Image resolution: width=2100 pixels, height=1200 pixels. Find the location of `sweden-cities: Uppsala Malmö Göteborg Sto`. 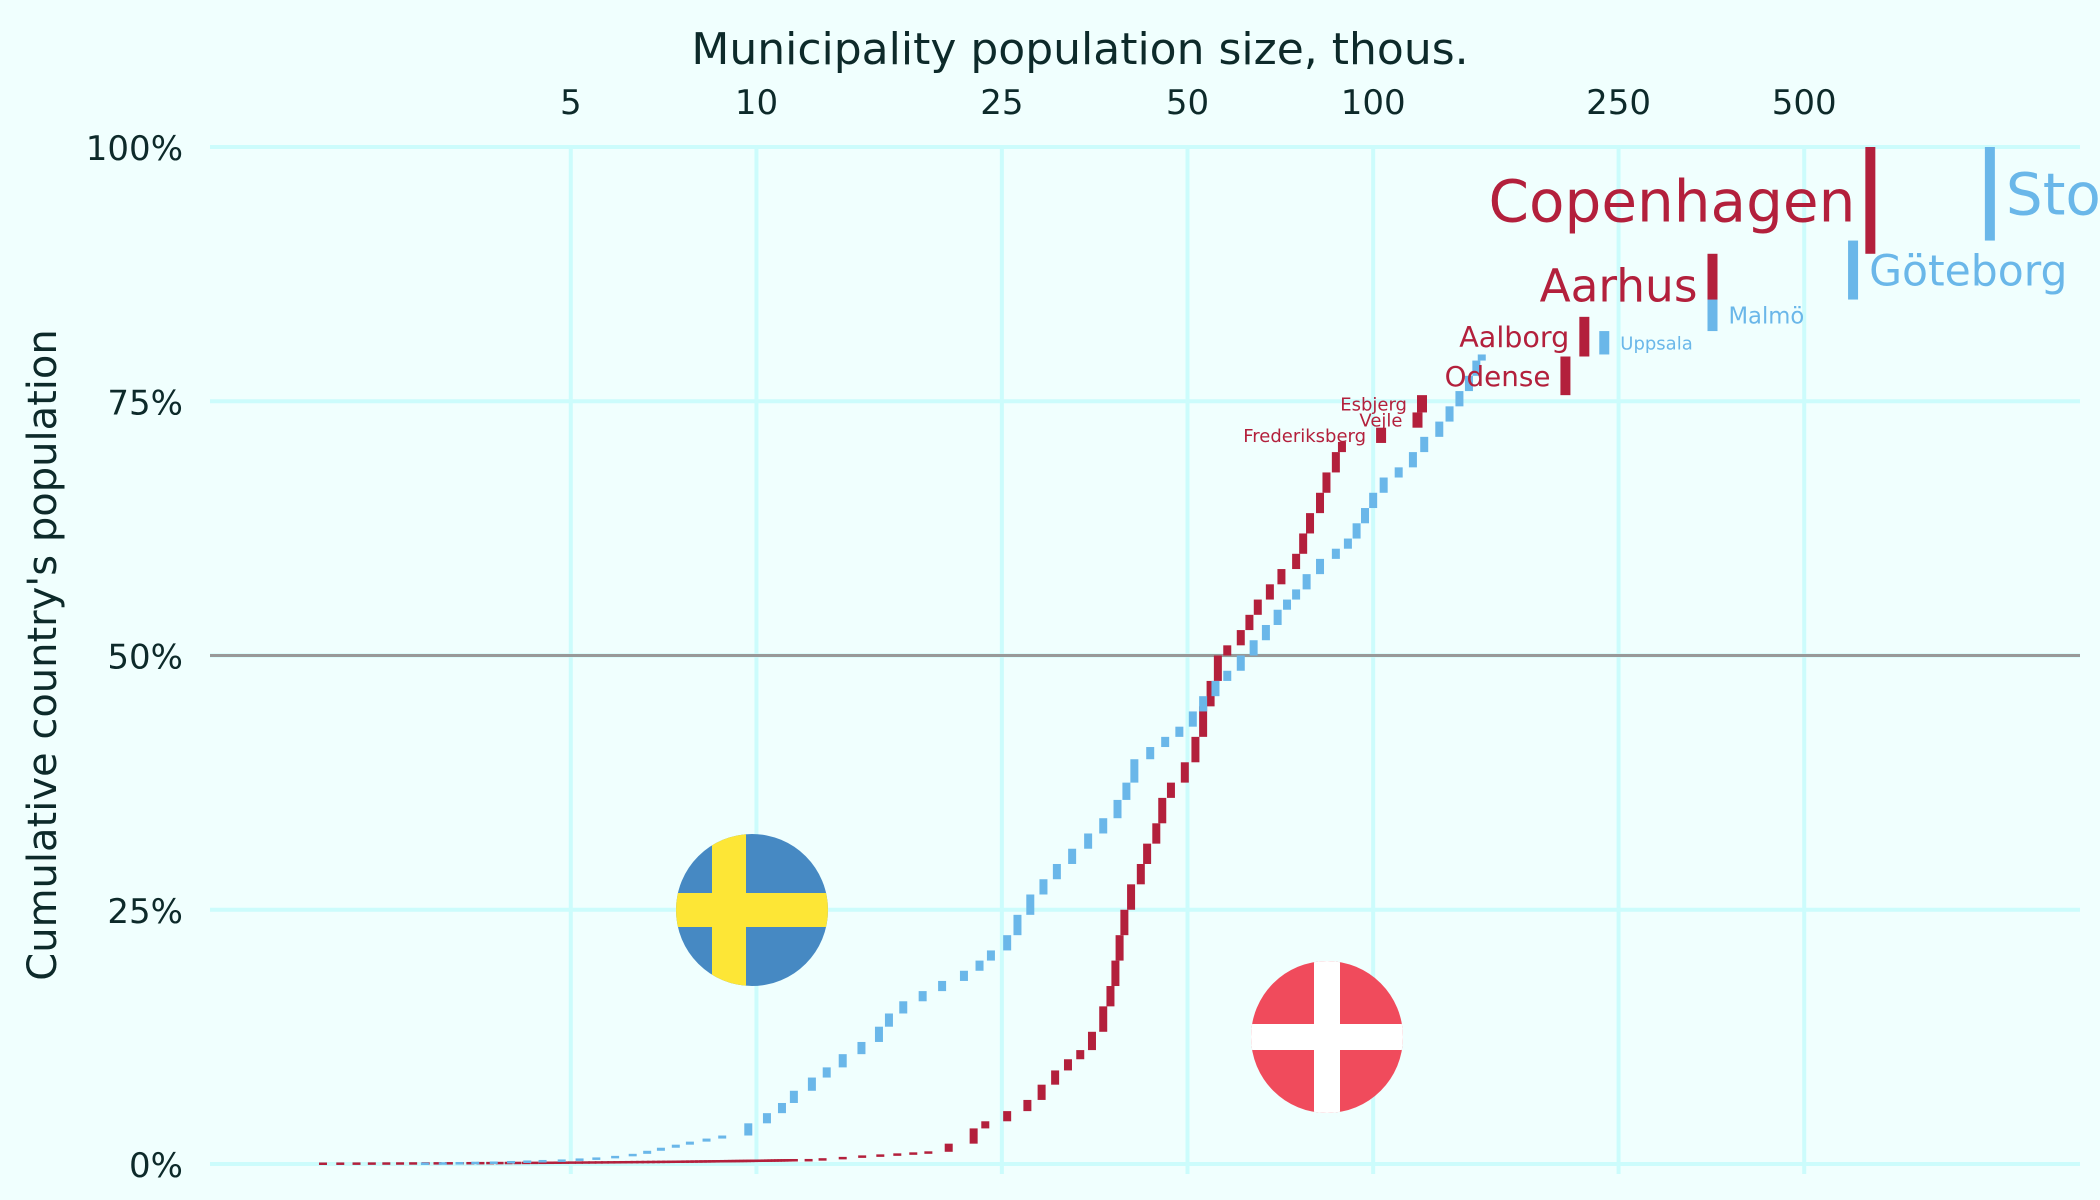

sweden-cities: Uppsala Malmö Göteborg Sto is located at coordinates (1849, 251).